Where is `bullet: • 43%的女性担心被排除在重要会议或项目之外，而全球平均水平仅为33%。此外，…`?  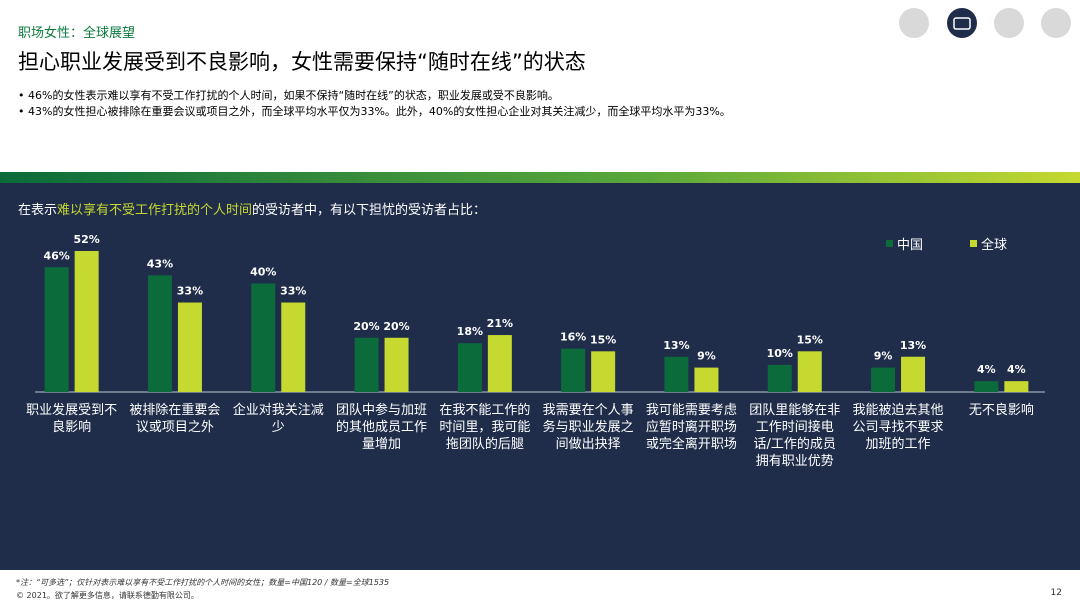 bullet: • 43%的女性担心被排除在重要会议或项目之外，而全球平均水平仅为33%。此外，… is located at coordinates (374, 111).